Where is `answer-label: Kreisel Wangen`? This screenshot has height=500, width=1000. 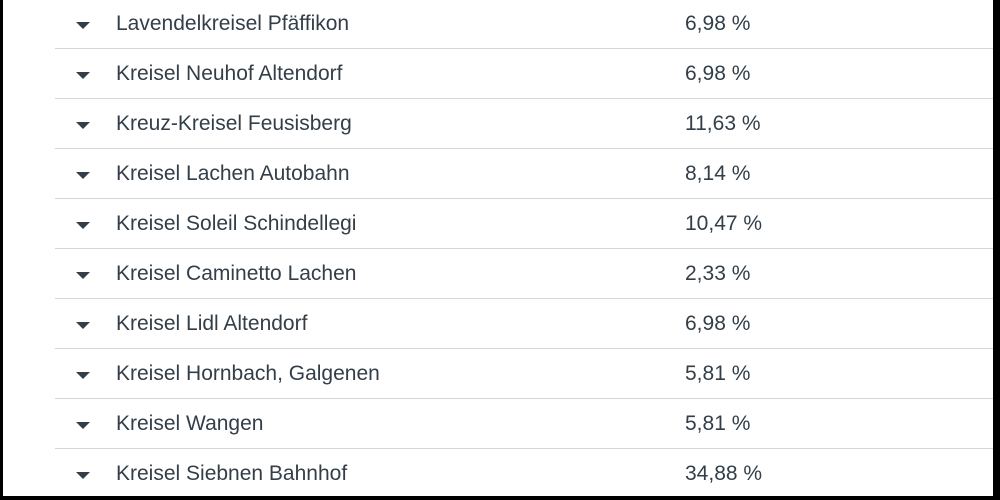
answer-label: Kreisel Wangen is located at coordinates (190, 423).